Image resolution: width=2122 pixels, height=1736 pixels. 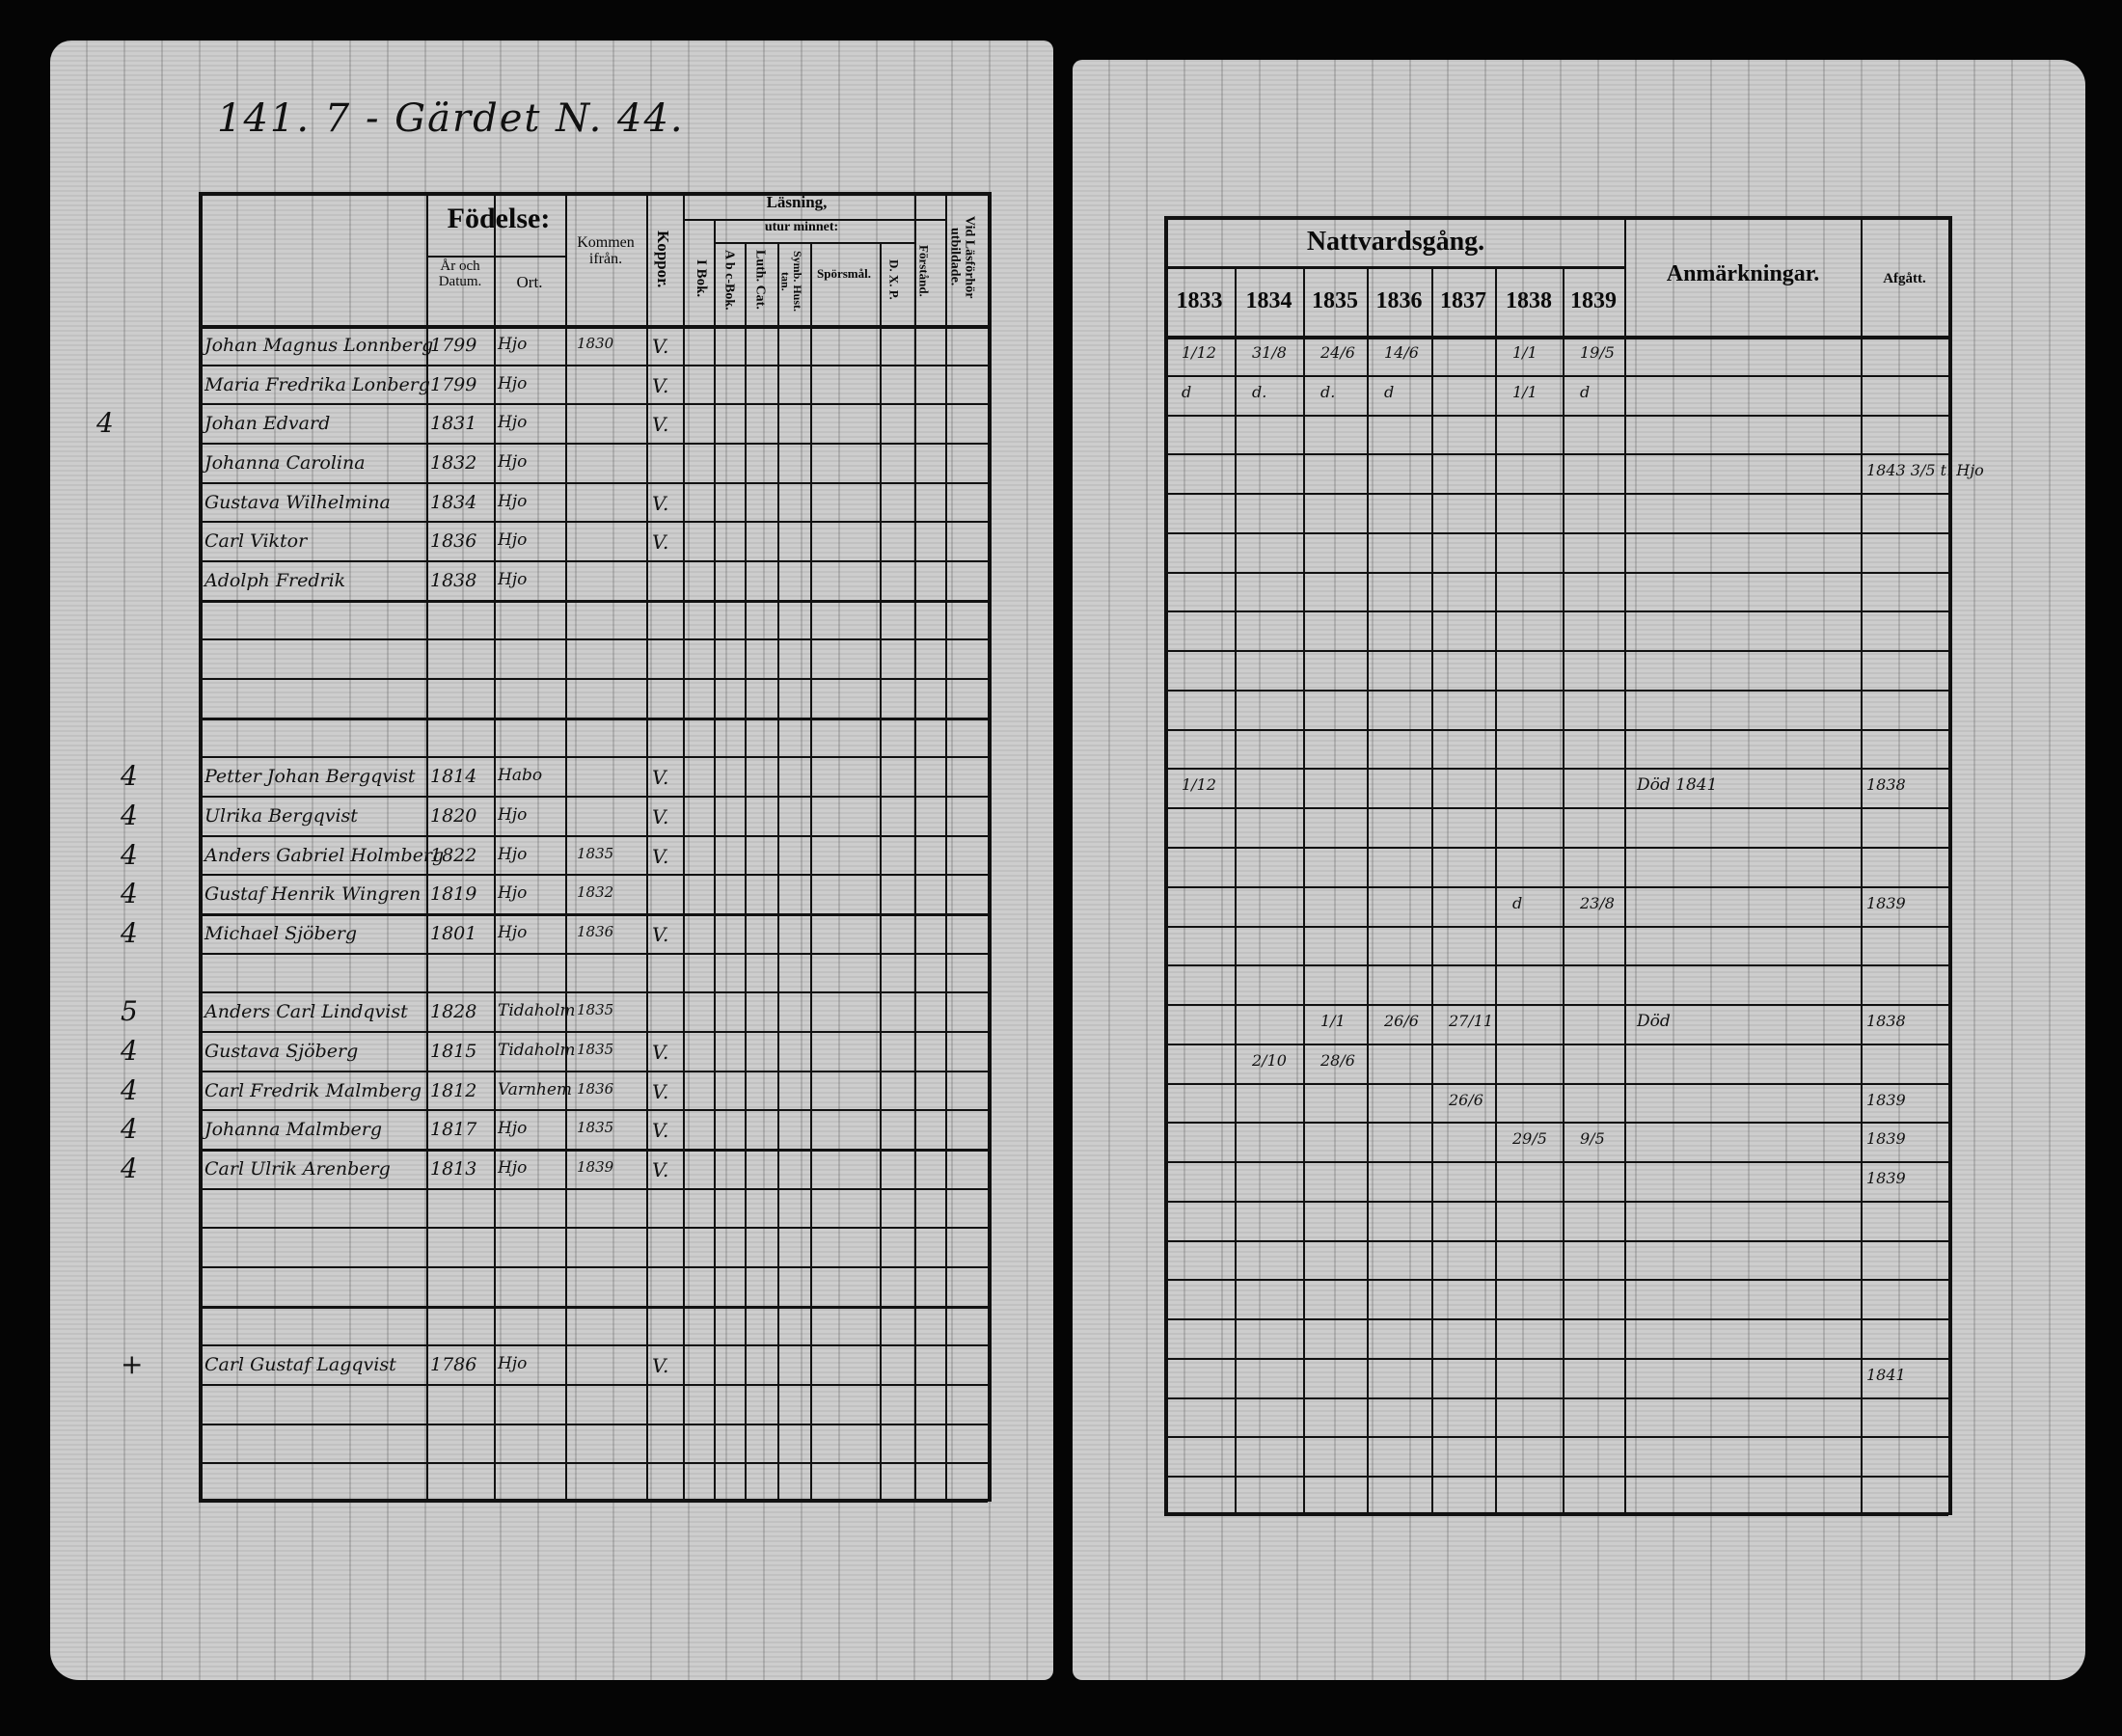 What do you see at coordinates (1270, 1060) in the screenshot?
I see `communion-date: 2/10` at bounding box center [1270, 1060].